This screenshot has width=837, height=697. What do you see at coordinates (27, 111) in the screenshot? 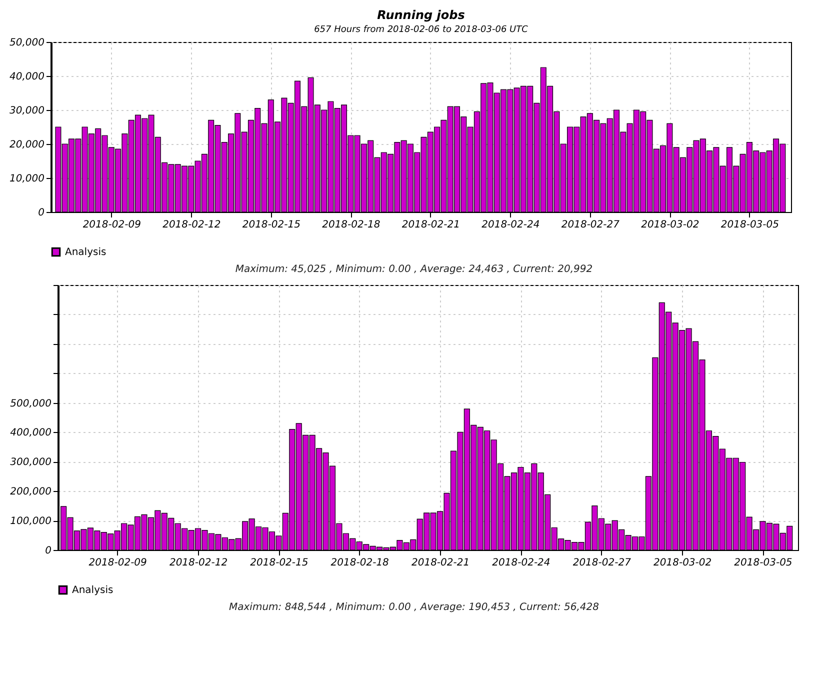
I see `y-tick-label: 30,000` at bounding box center [27, 111].